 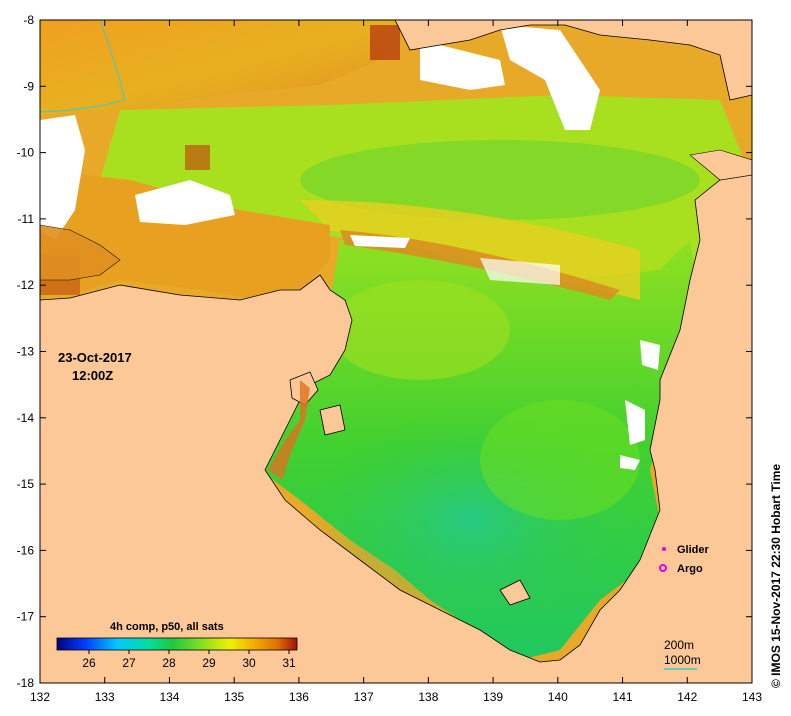 I want to click on x-tick-label: 141, so click(x=623, y=697).